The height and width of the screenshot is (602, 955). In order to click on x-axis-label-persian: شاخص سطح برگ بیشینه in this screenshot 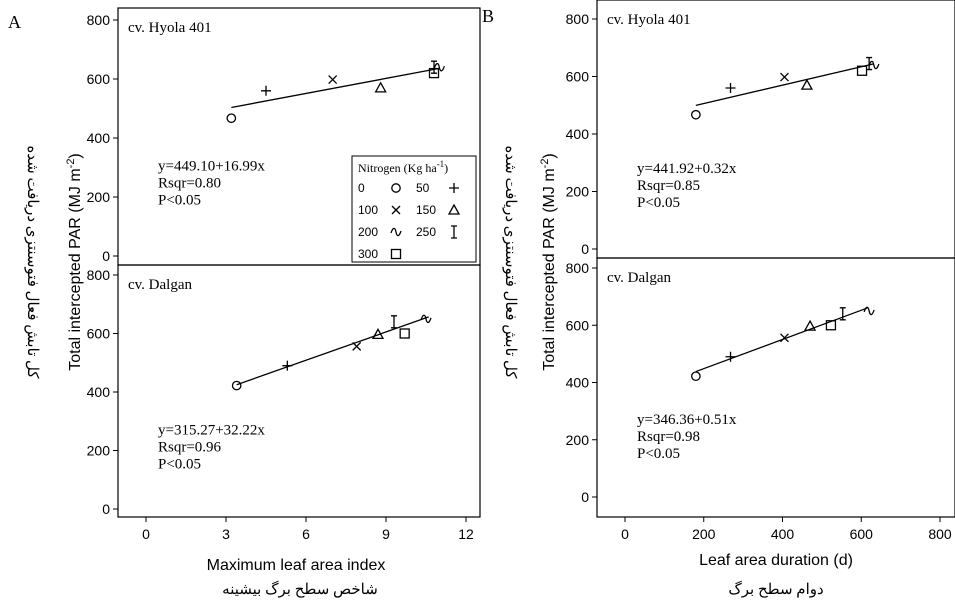, I will do `click(300, 589)`.